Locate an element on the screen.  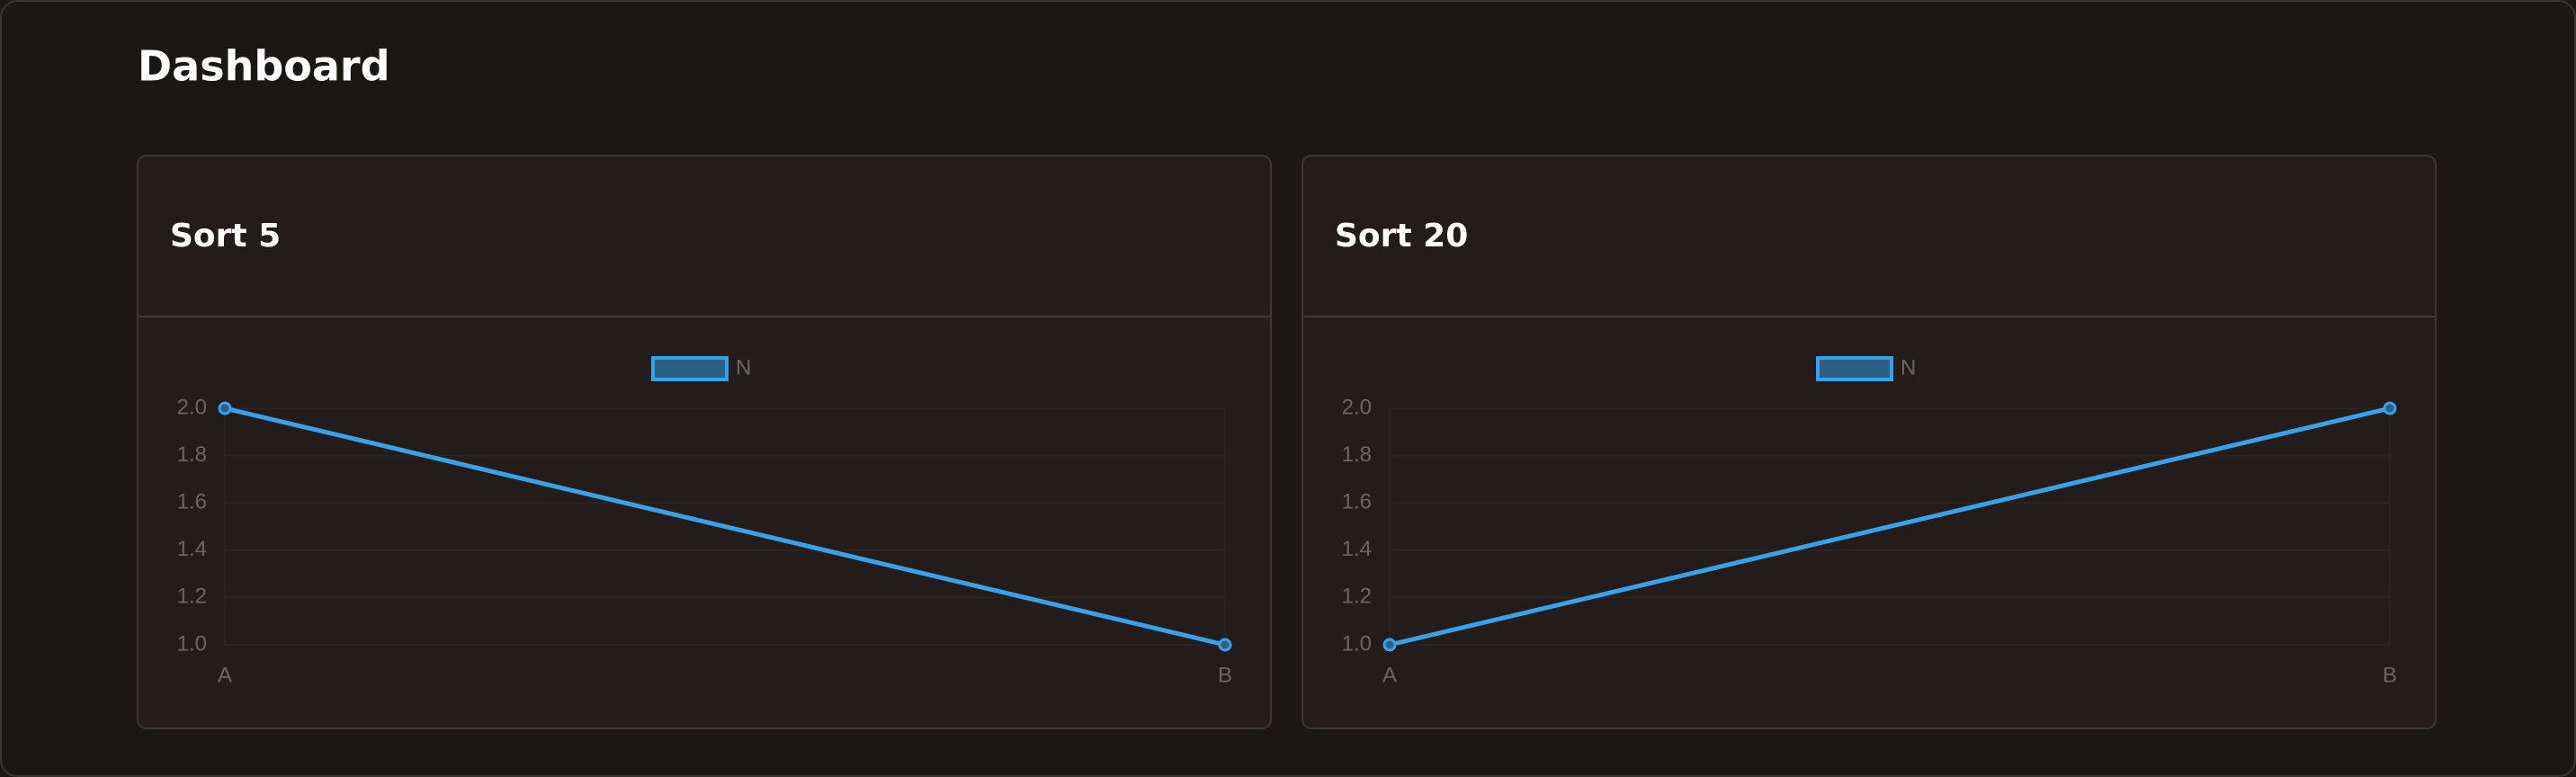
page-title: Dashboard is located at coordinates (264, 66).